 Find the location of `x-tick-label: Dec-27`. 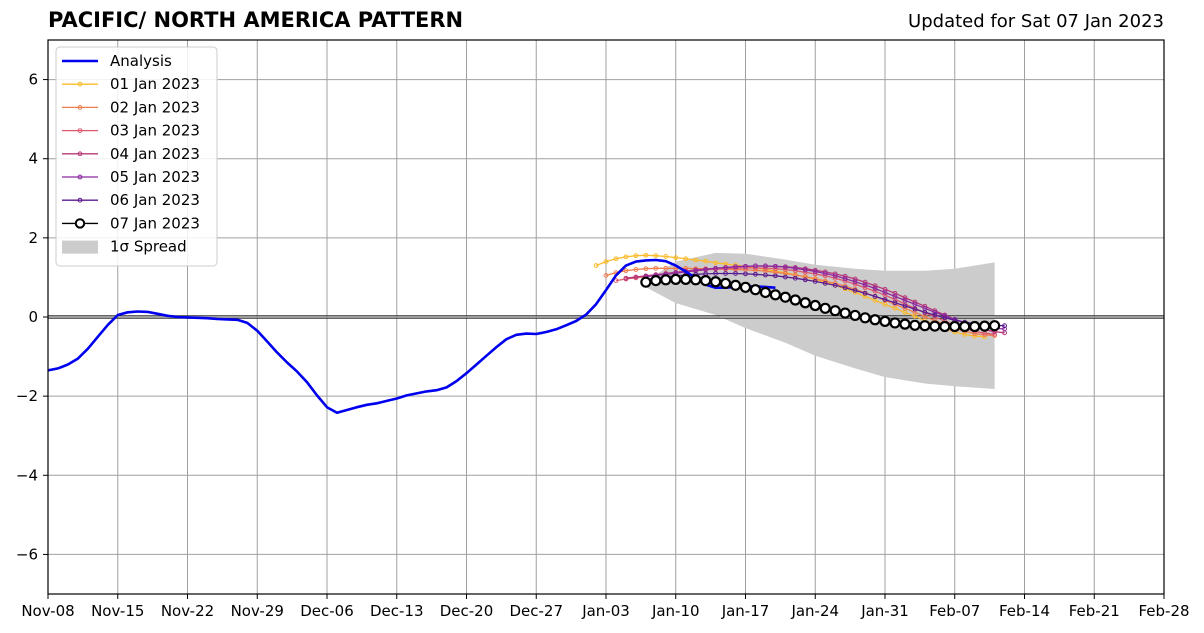

x-tick-label: Dec-27 is located at coordinates (536, 611).